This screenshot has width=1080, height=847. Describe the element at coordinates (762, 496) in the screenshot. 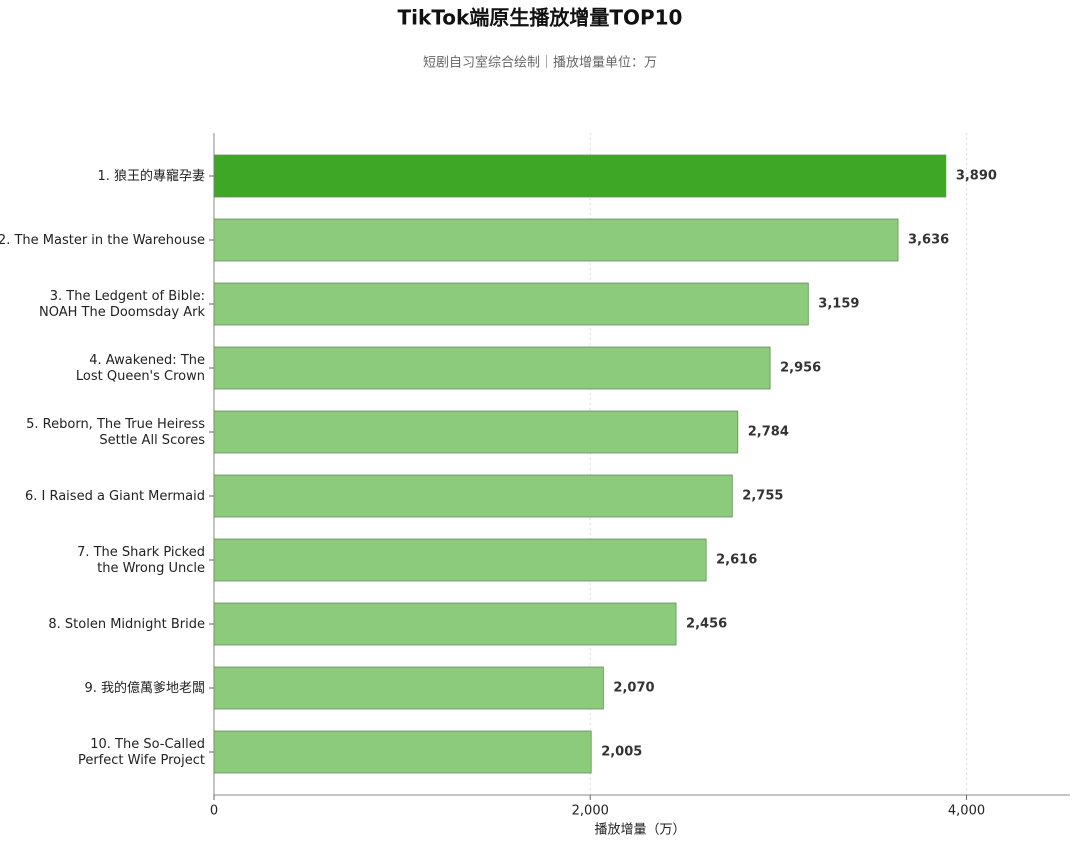

I see `value-label: 2,755` at that location.